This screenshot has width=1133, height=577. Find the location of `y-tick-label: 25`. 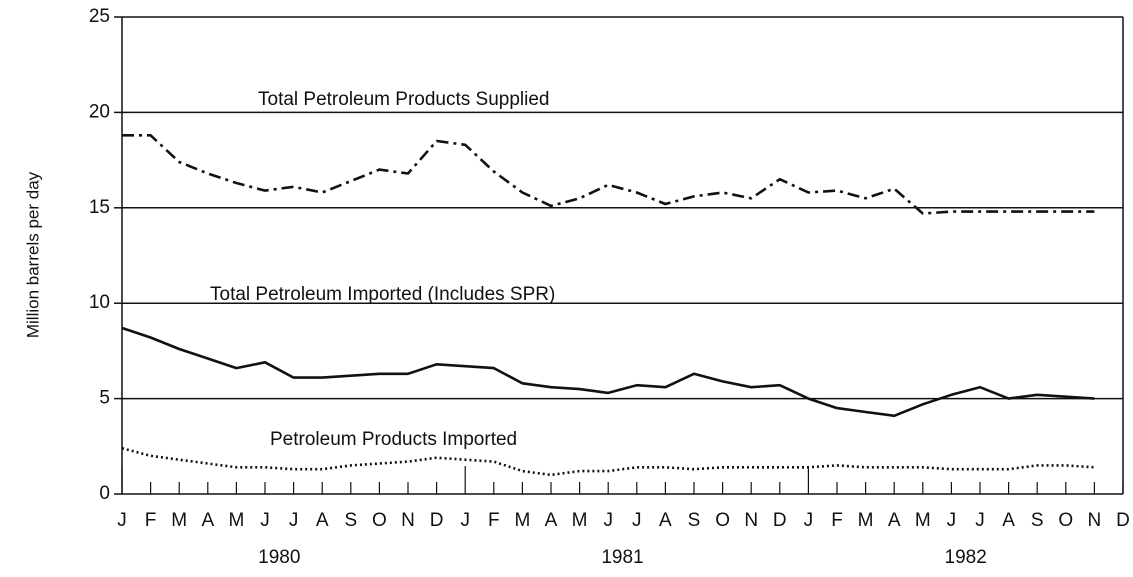

y-tick-label: 25 is located at coordinates (99, 16).